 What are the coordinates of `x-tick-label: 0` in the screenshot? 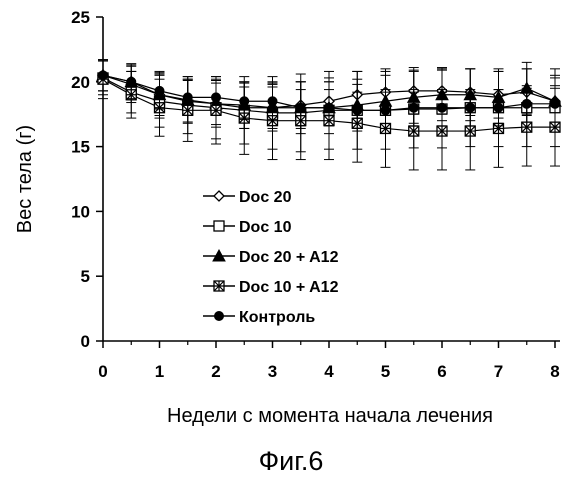 It's located at (102, 371).